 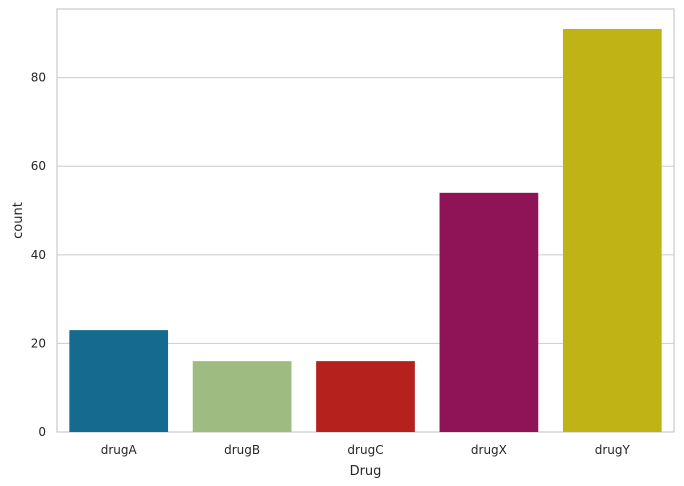 I want to click on x-tick-labels: drugA drugB drugC drugX drugY, so click(x=366, y=450).